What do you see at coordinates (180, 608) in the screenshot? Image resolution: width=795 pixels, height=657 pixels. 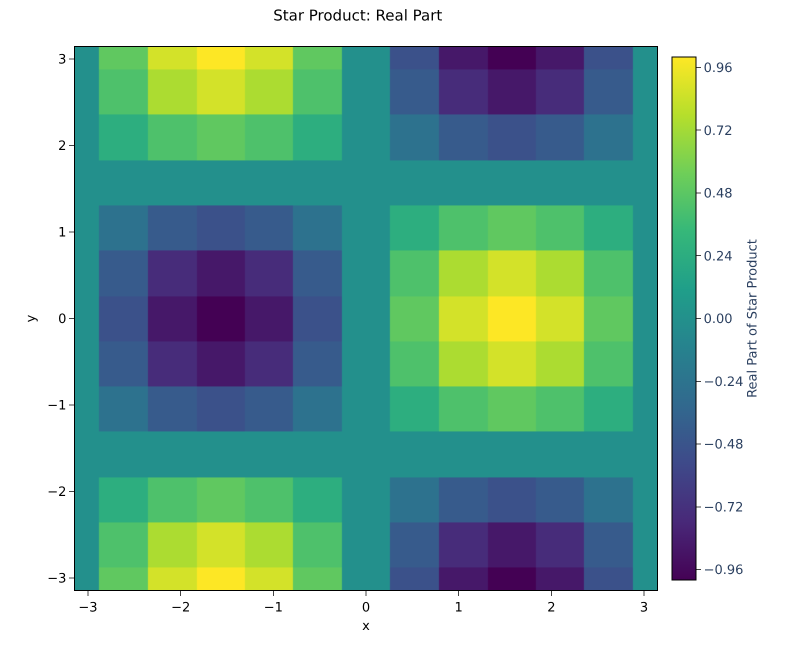 I see `x-tick-label: −2` at bounding box center [180, 608].